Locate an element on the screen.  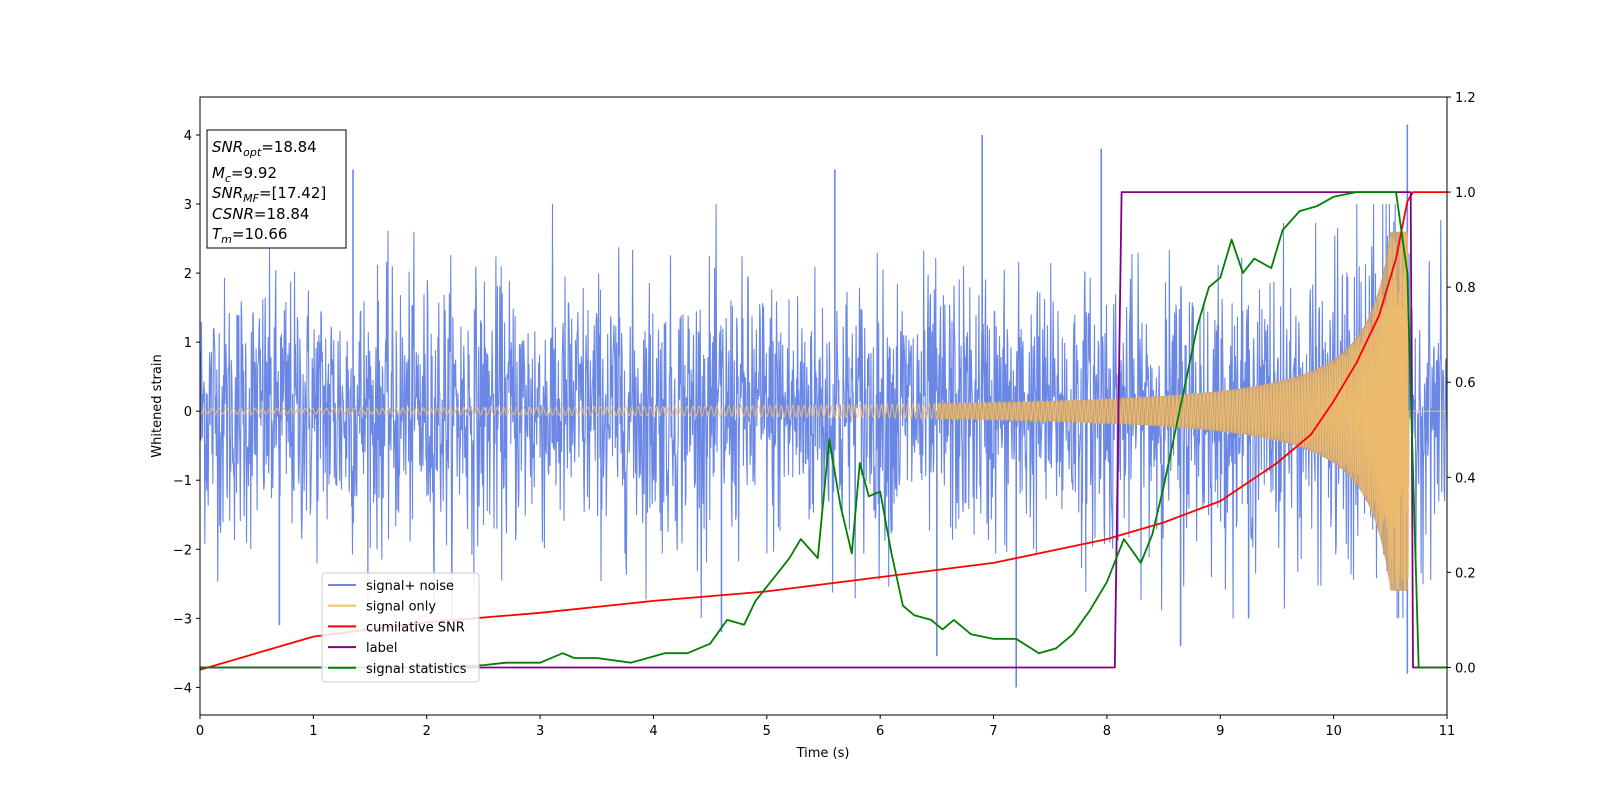
x-tick-label: 11 is located at coordinates (1447, 731).